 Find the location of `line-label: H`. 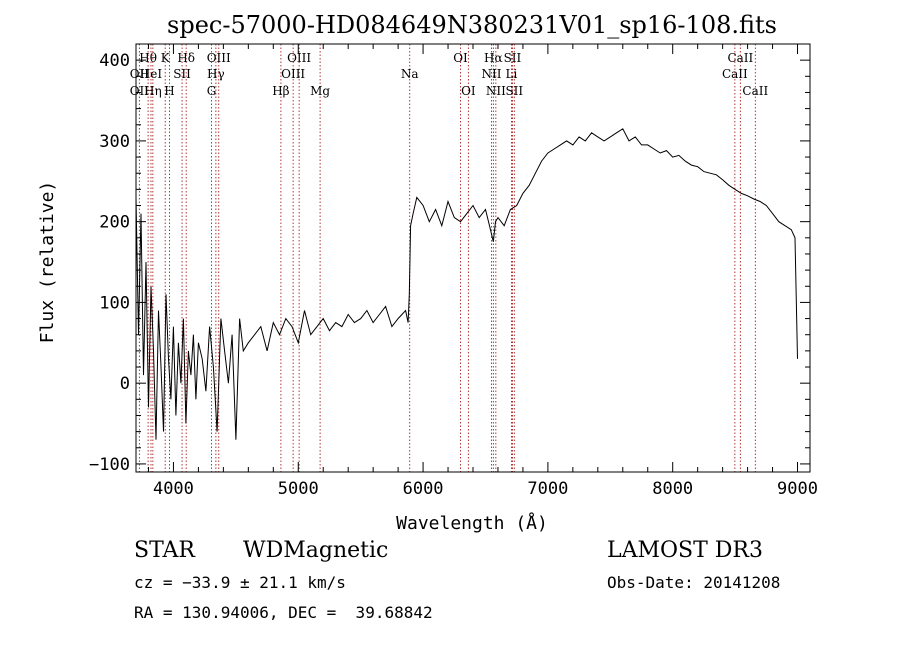

line-label: H is located at coordinates (169, 91).